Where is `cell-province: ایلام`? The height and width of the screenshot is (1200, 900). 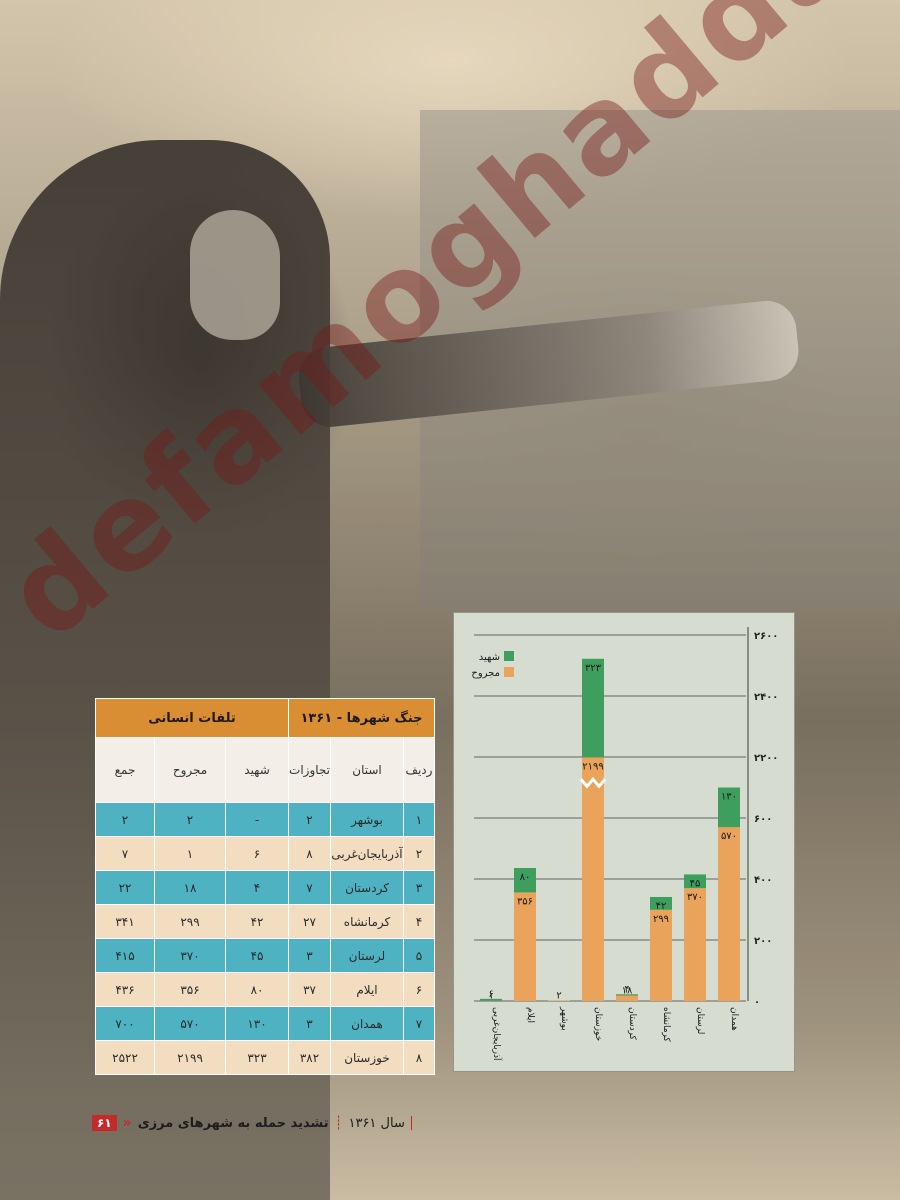 cell-province: ایلام is located at coordinates (367, 989).